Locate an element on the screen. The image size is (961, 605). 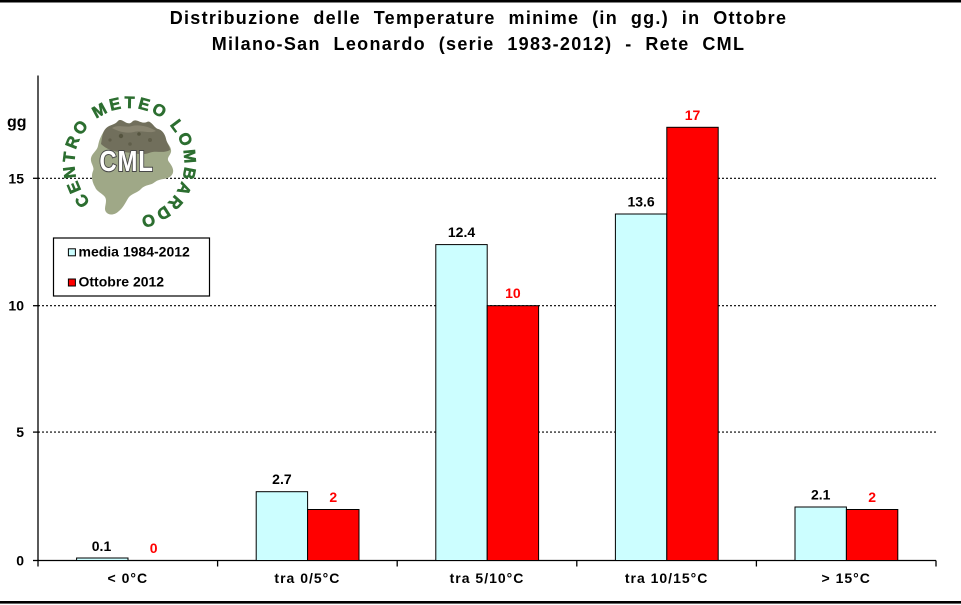
svg-text: 13.6 is located at coordinates (640, 202).